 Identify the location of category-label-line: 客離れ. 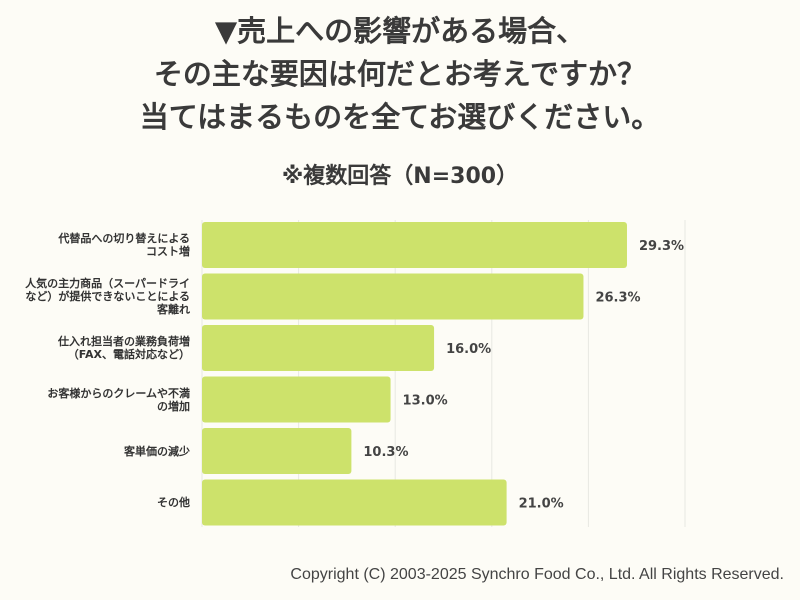
(173, 309).